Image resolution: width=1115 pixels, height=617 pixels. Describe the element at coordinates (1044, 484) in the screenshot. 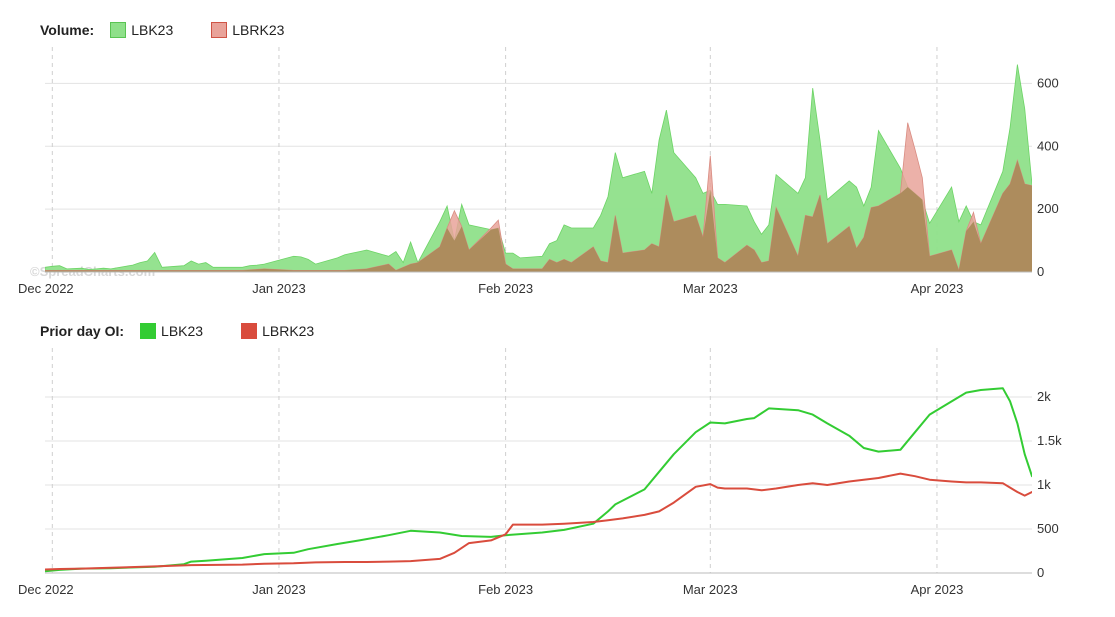

I see `y-tick-label: 1k` at that location.